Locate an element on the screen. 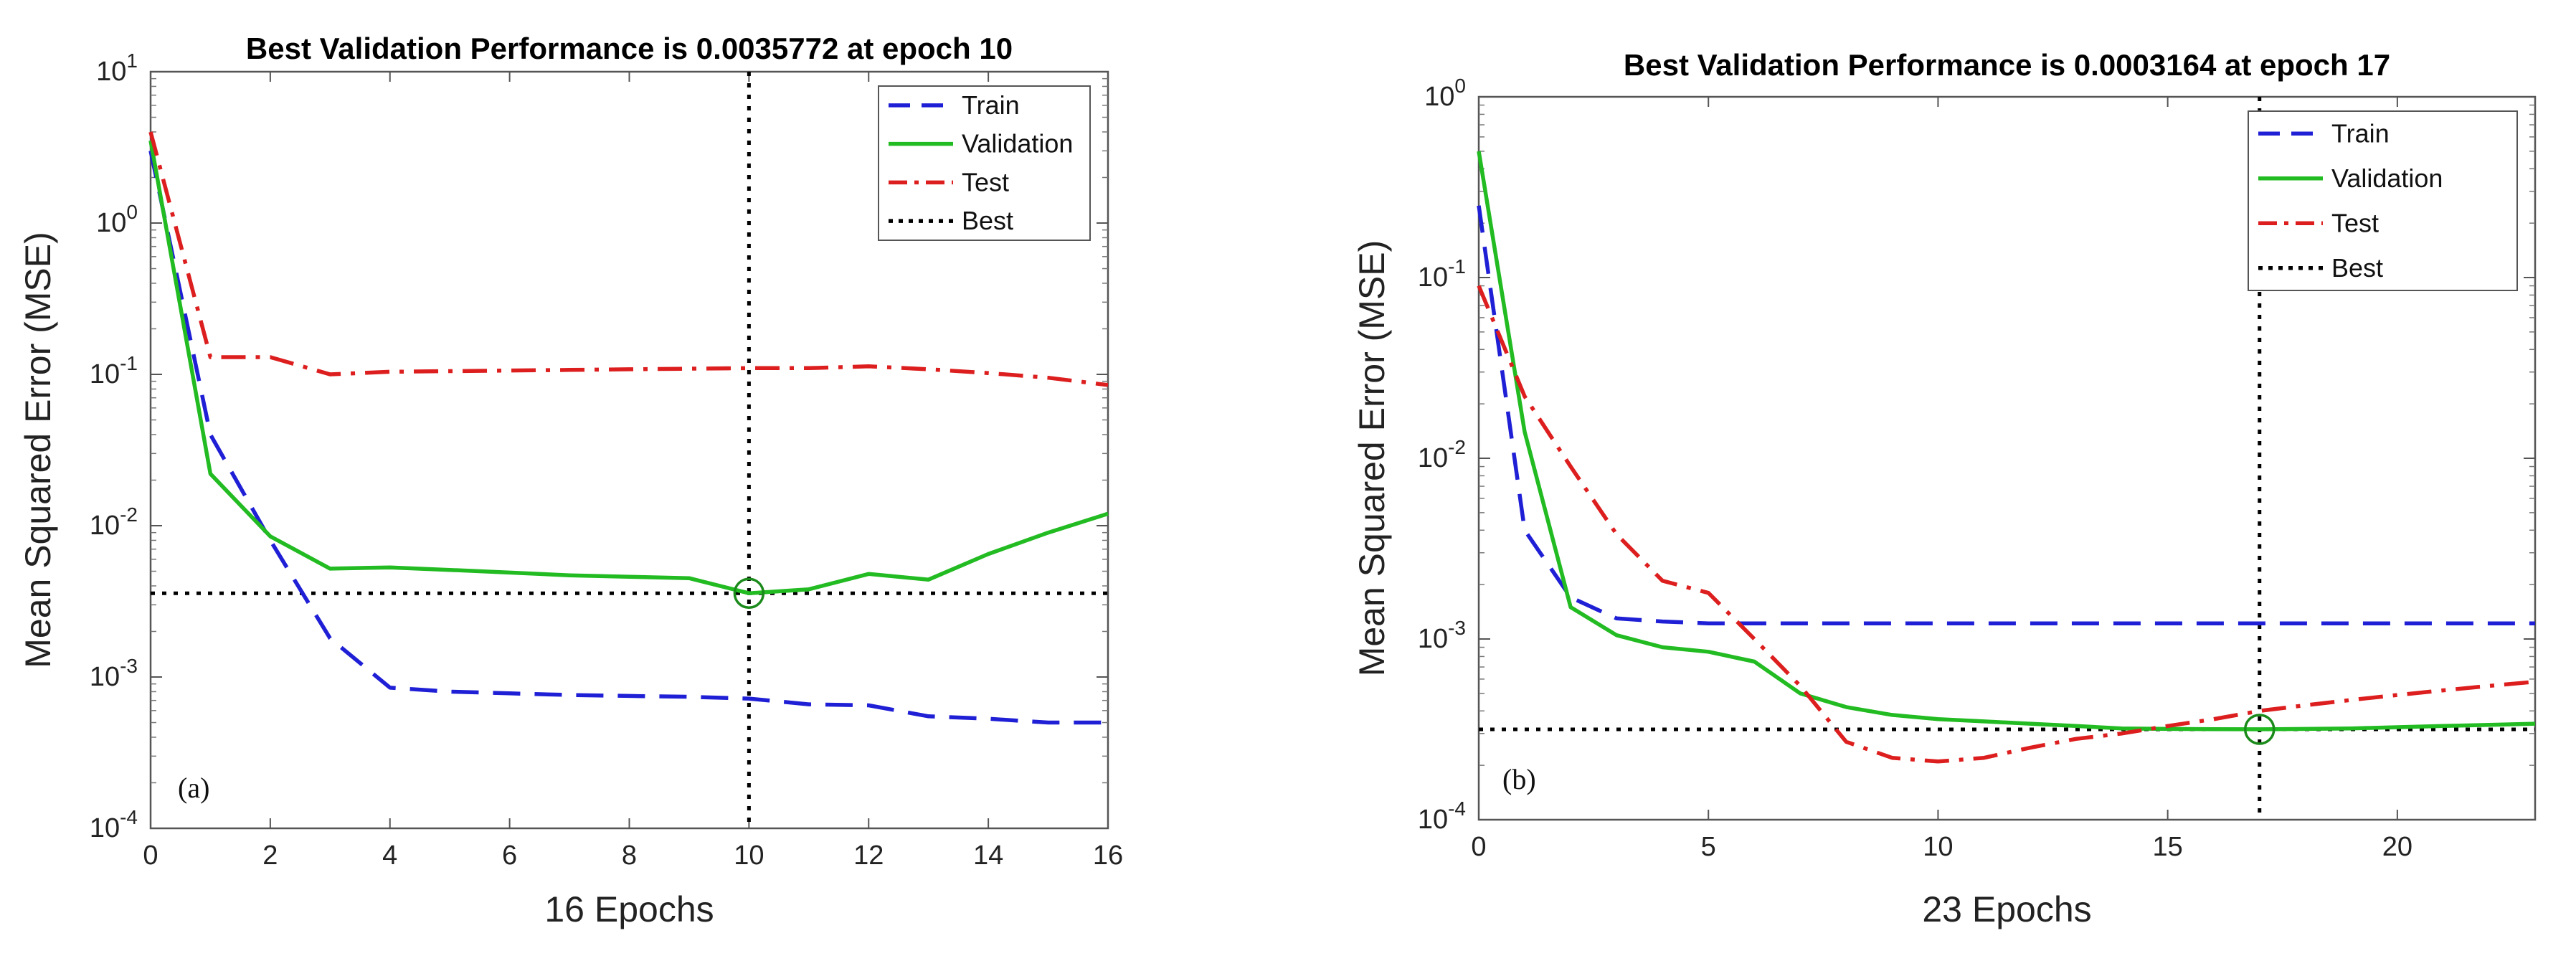 Image resolution: width=2576 pixels, height=961 pixels. x-tick-label: 15 is located at coordinates (2168, 847).